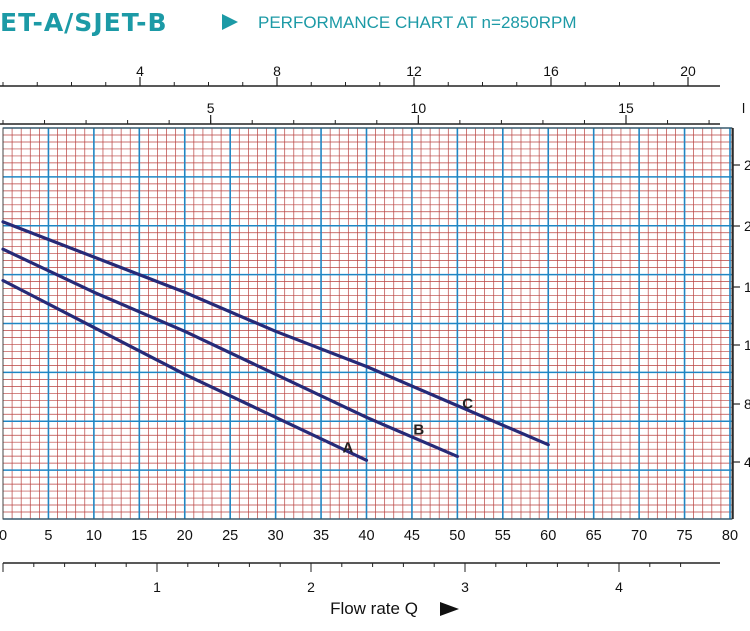  I want to click on x-tick-label: 75, so click(684, 536).